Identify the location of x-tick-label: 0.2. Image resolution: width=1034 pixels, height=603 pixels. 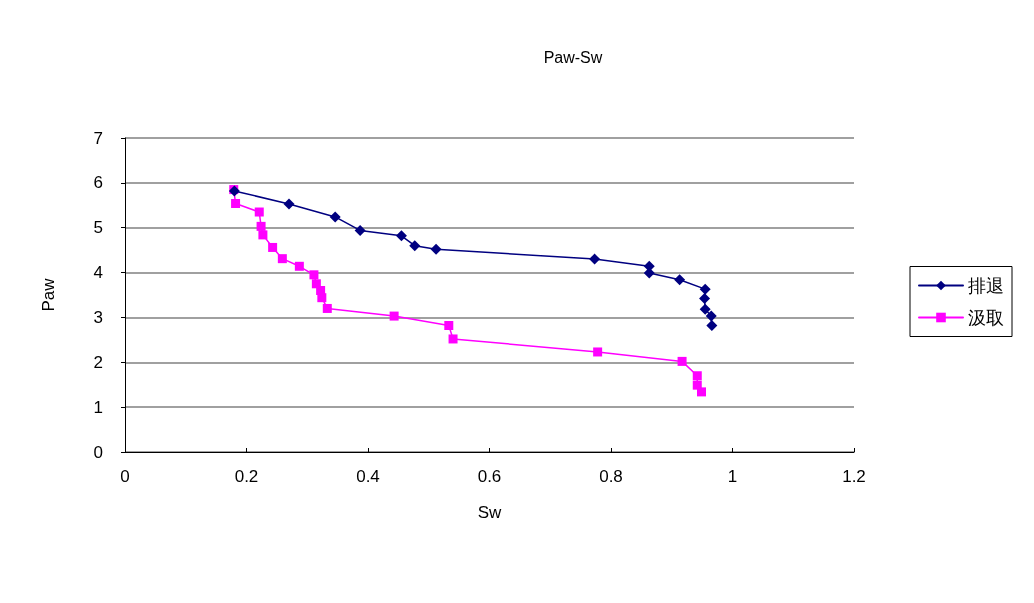
(246, 476).